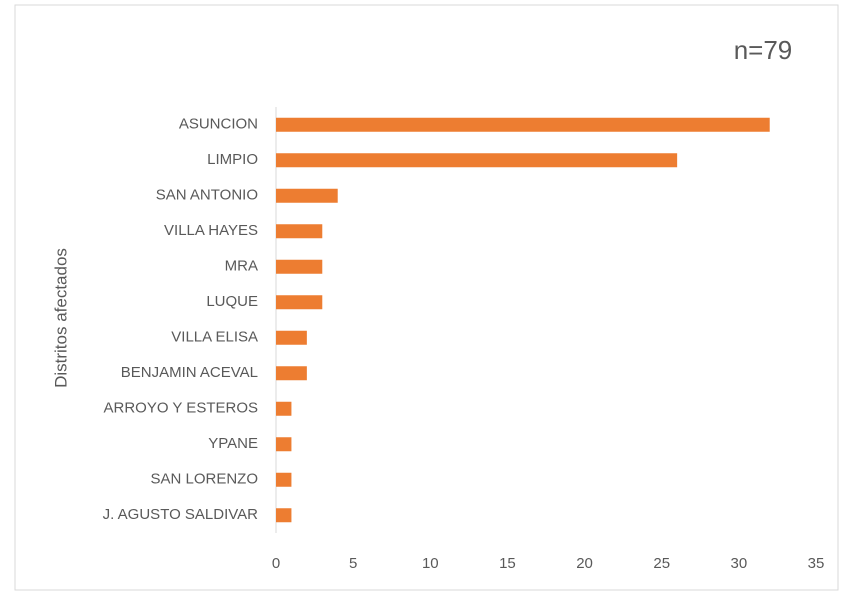 This screenshot has width=853, height=593. I want to click on x-tick-label: 10, so click(430, 563).